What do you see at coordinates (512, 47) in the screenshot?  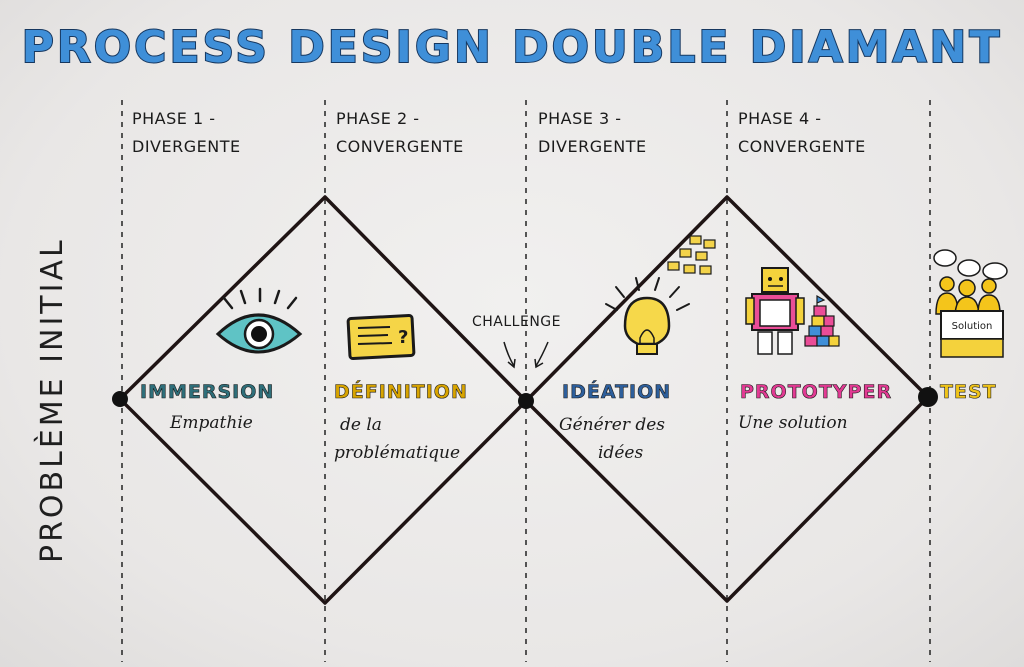 I see `diagram-title: PROCESS DESIGN DOUBLE DIAMANT` at bounding box center [512, 47].